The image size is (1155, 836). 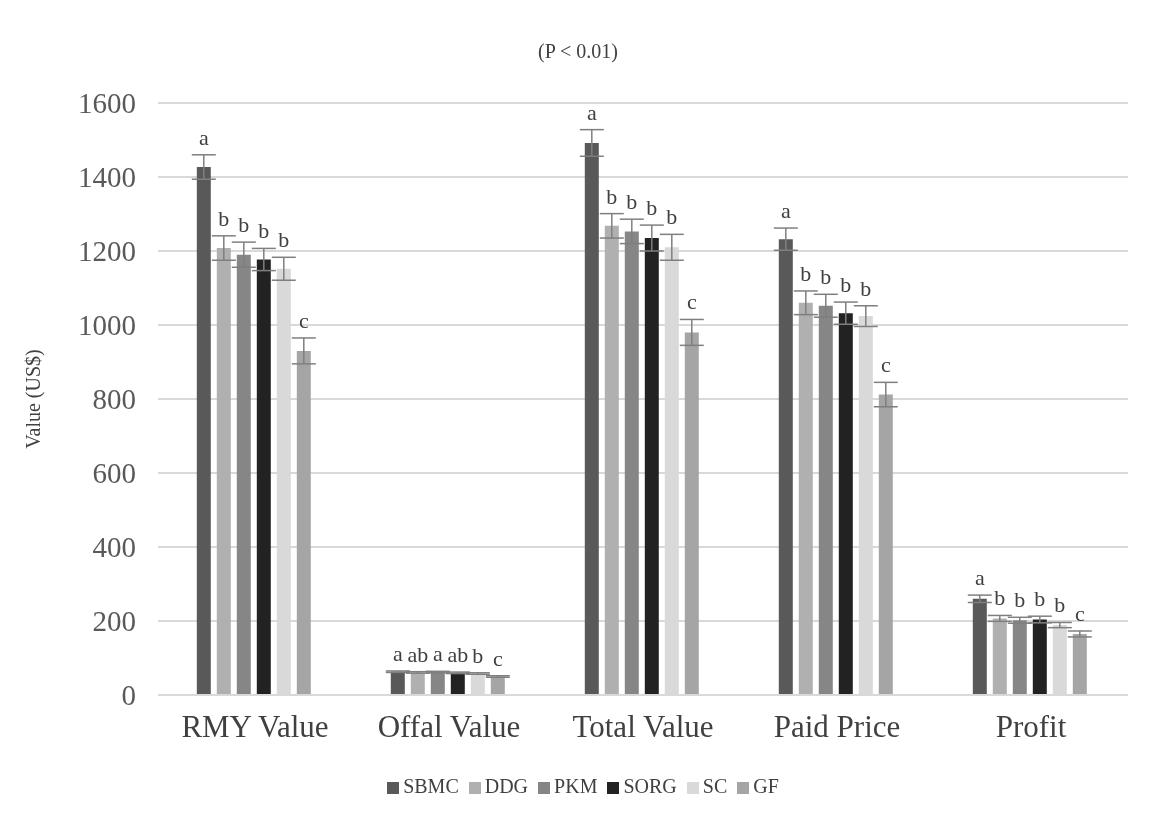 I want to click on x-tick-label: Profit, so click(x=1031, y=727).